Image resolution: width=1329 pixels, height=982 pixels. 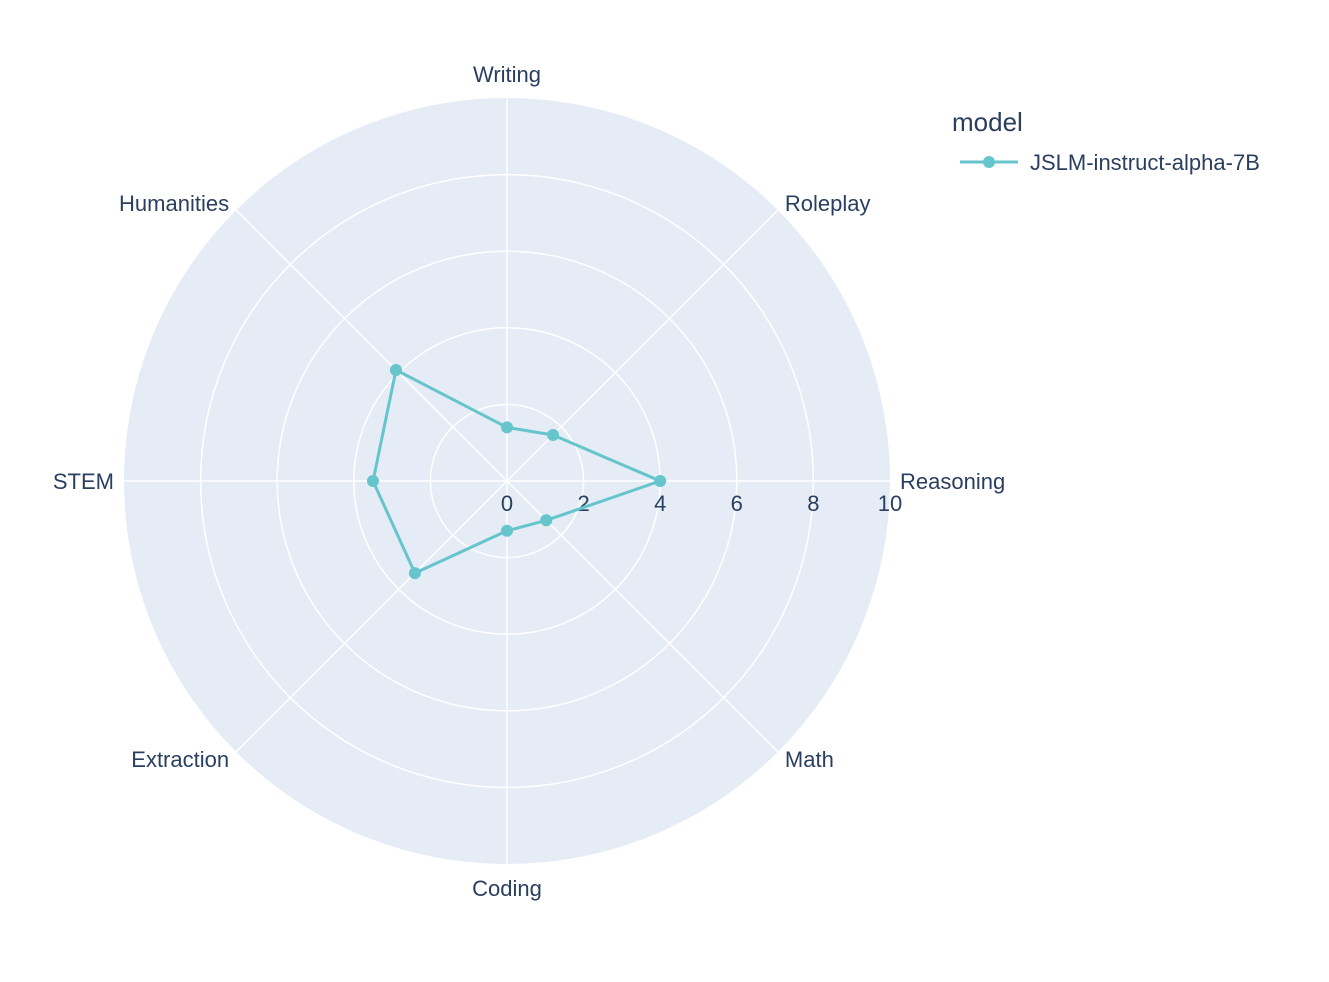 What do you see at coordinates (516, 471) in the screenshot?
I see `series-layer` at bounding box center [516, 471].